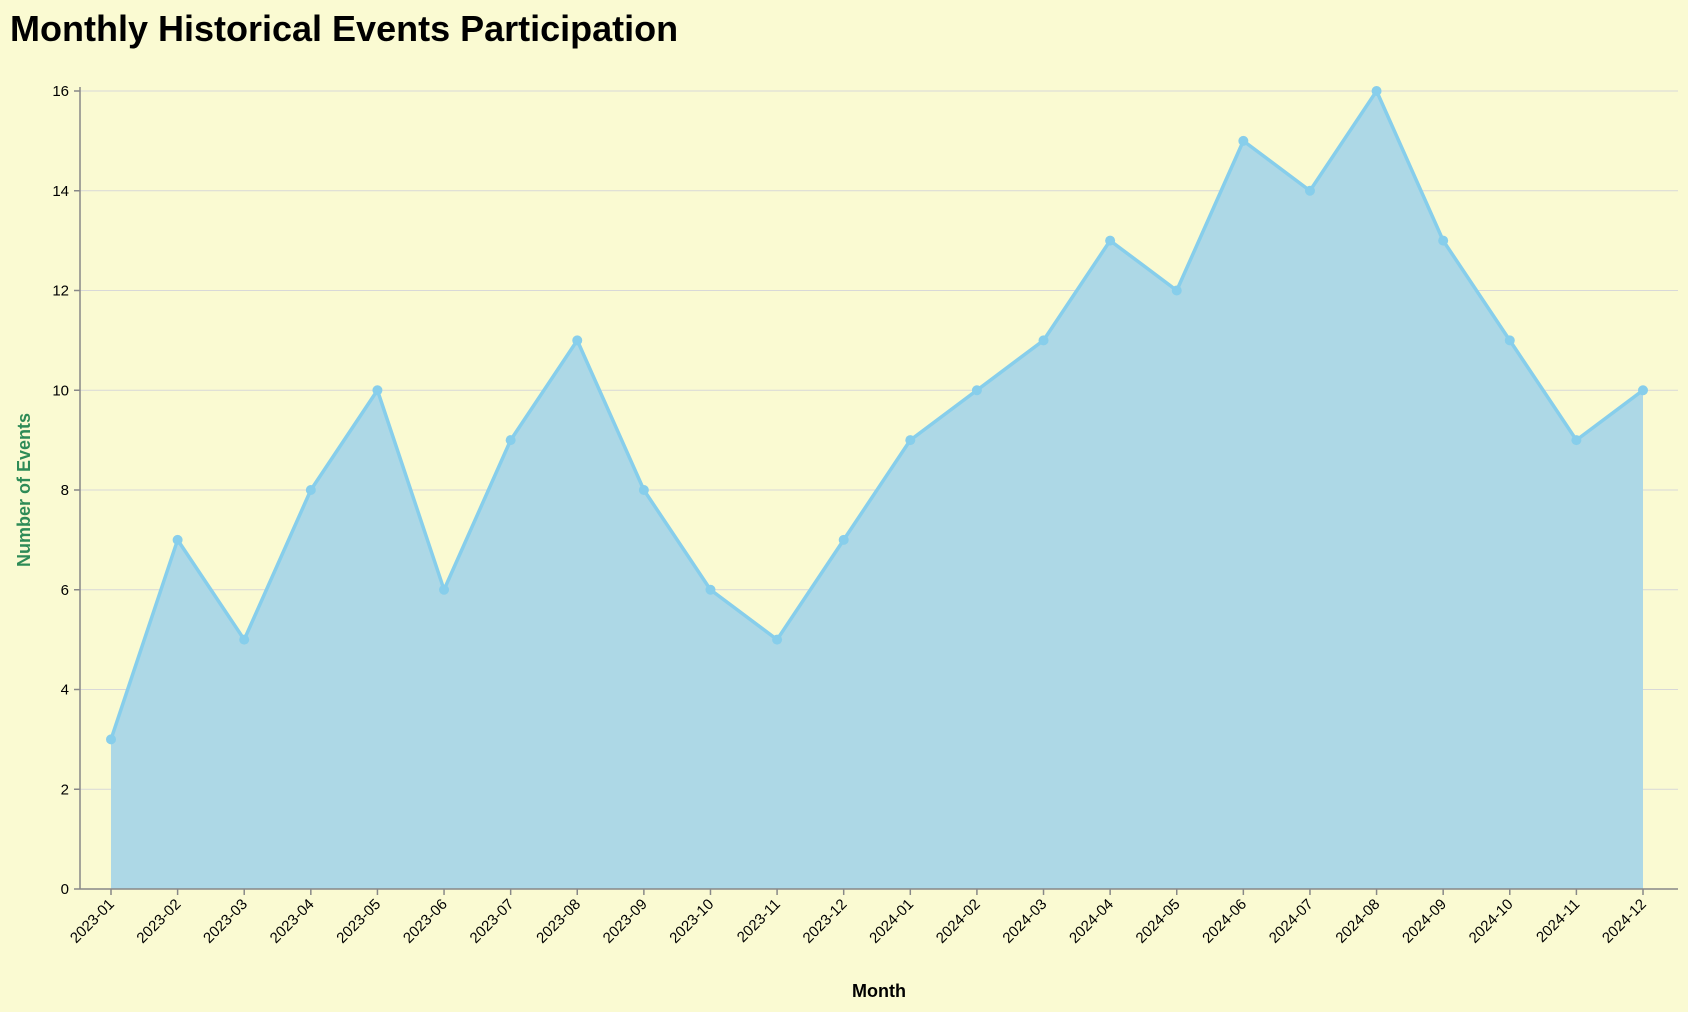 Image resolution: width=1688 pixels, height=1012 pixels. What do you see at coordinates (425, 921) in the screenshot?
I see `x-tick-label: 2023-06` at bounding box center [425, 921].